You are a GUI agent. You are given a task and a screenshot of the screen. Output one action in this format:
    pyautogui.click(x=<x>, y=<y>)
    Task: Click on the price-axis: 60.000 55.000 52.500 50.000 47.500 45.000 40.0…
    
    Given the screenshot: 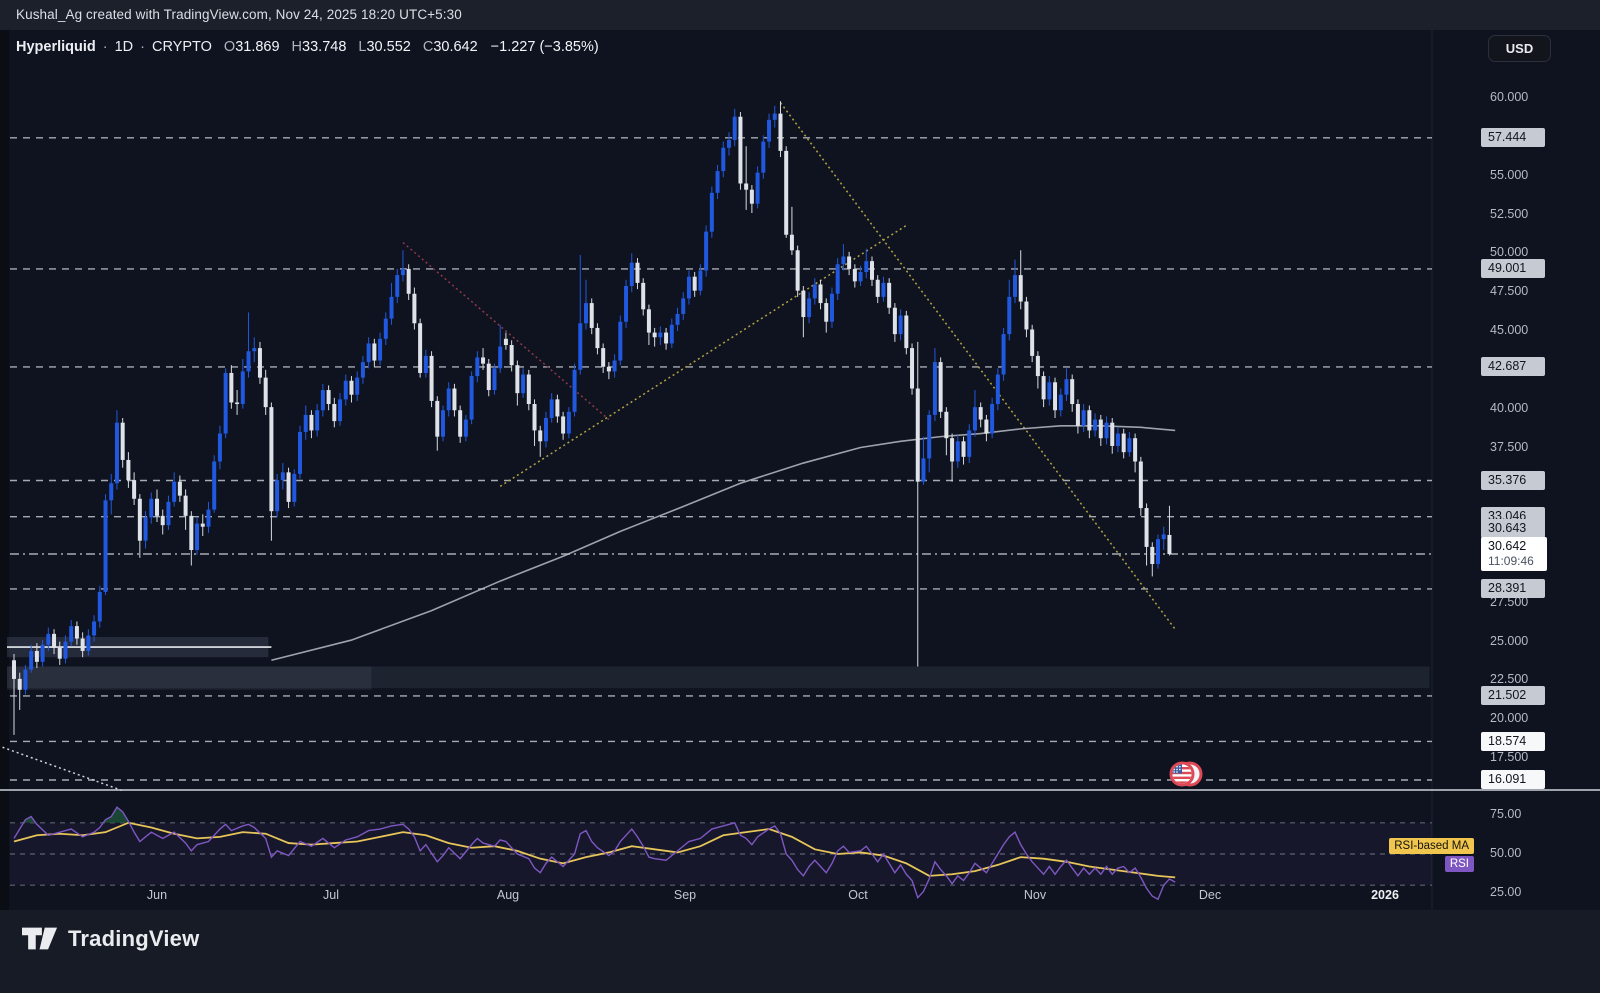 What is the action you would take?
    pyautogui.click(x=1516, y=470)
    